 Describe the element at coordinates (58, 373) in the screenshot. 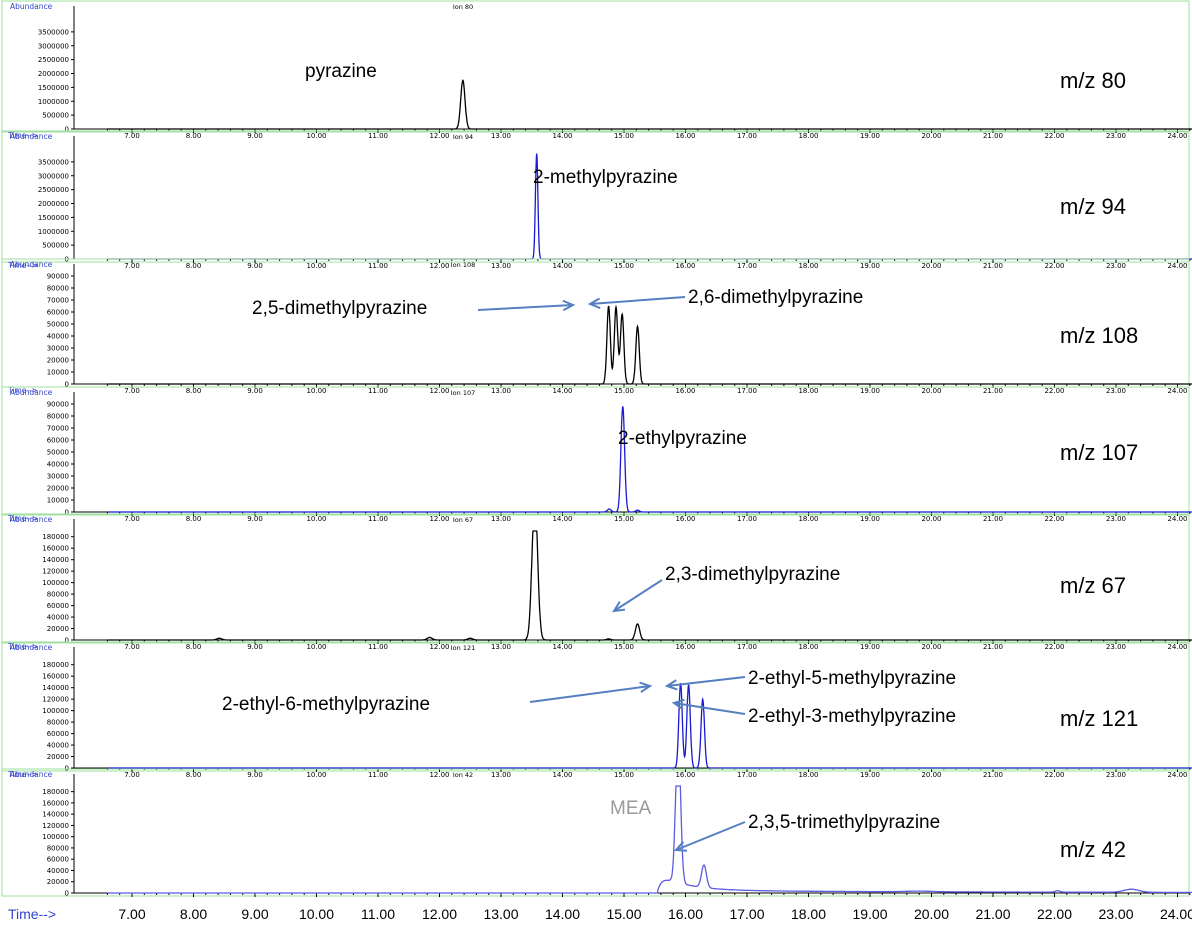

I see `y-tick-label: 10000` at that location.